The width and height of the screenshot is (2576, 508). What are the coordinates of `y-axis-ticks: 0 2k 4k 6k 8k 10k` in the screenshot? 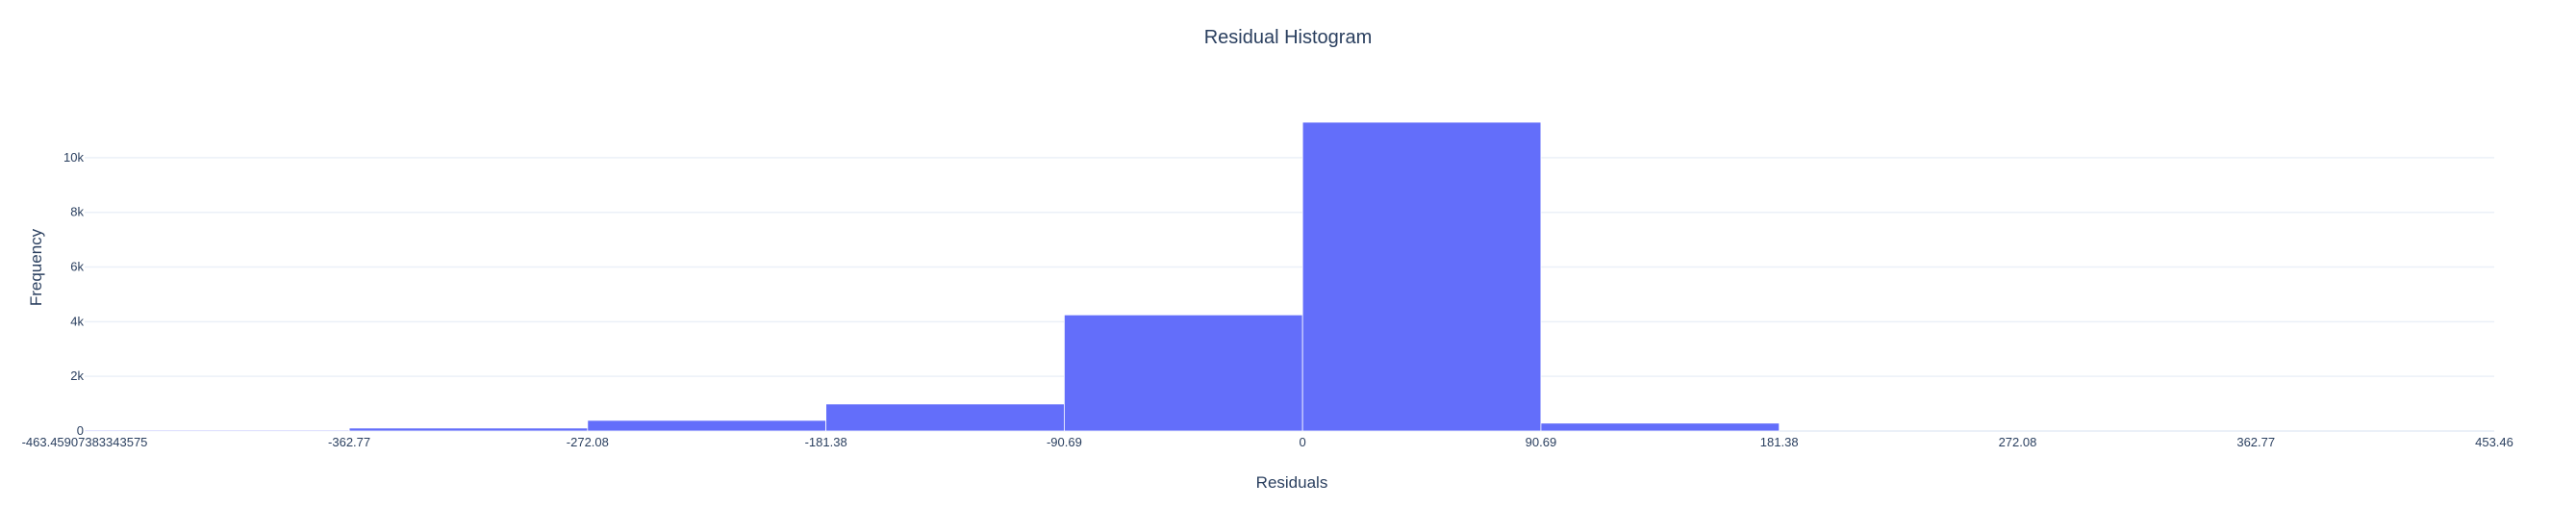 It's located at (74, 294).